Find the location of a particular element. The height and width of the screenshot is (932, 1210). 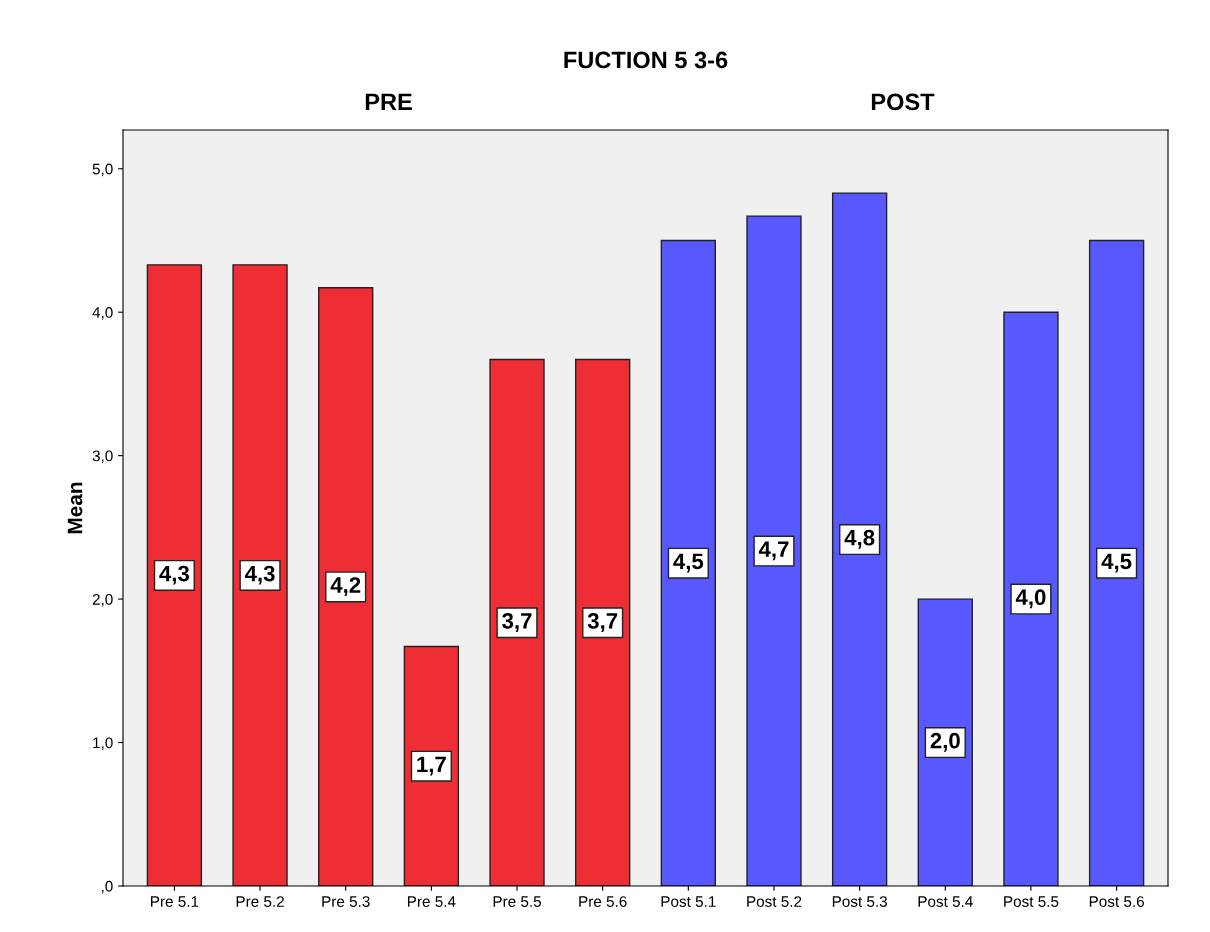

x-tick-label: Post 5.2 is located at coordinates (774, 901).